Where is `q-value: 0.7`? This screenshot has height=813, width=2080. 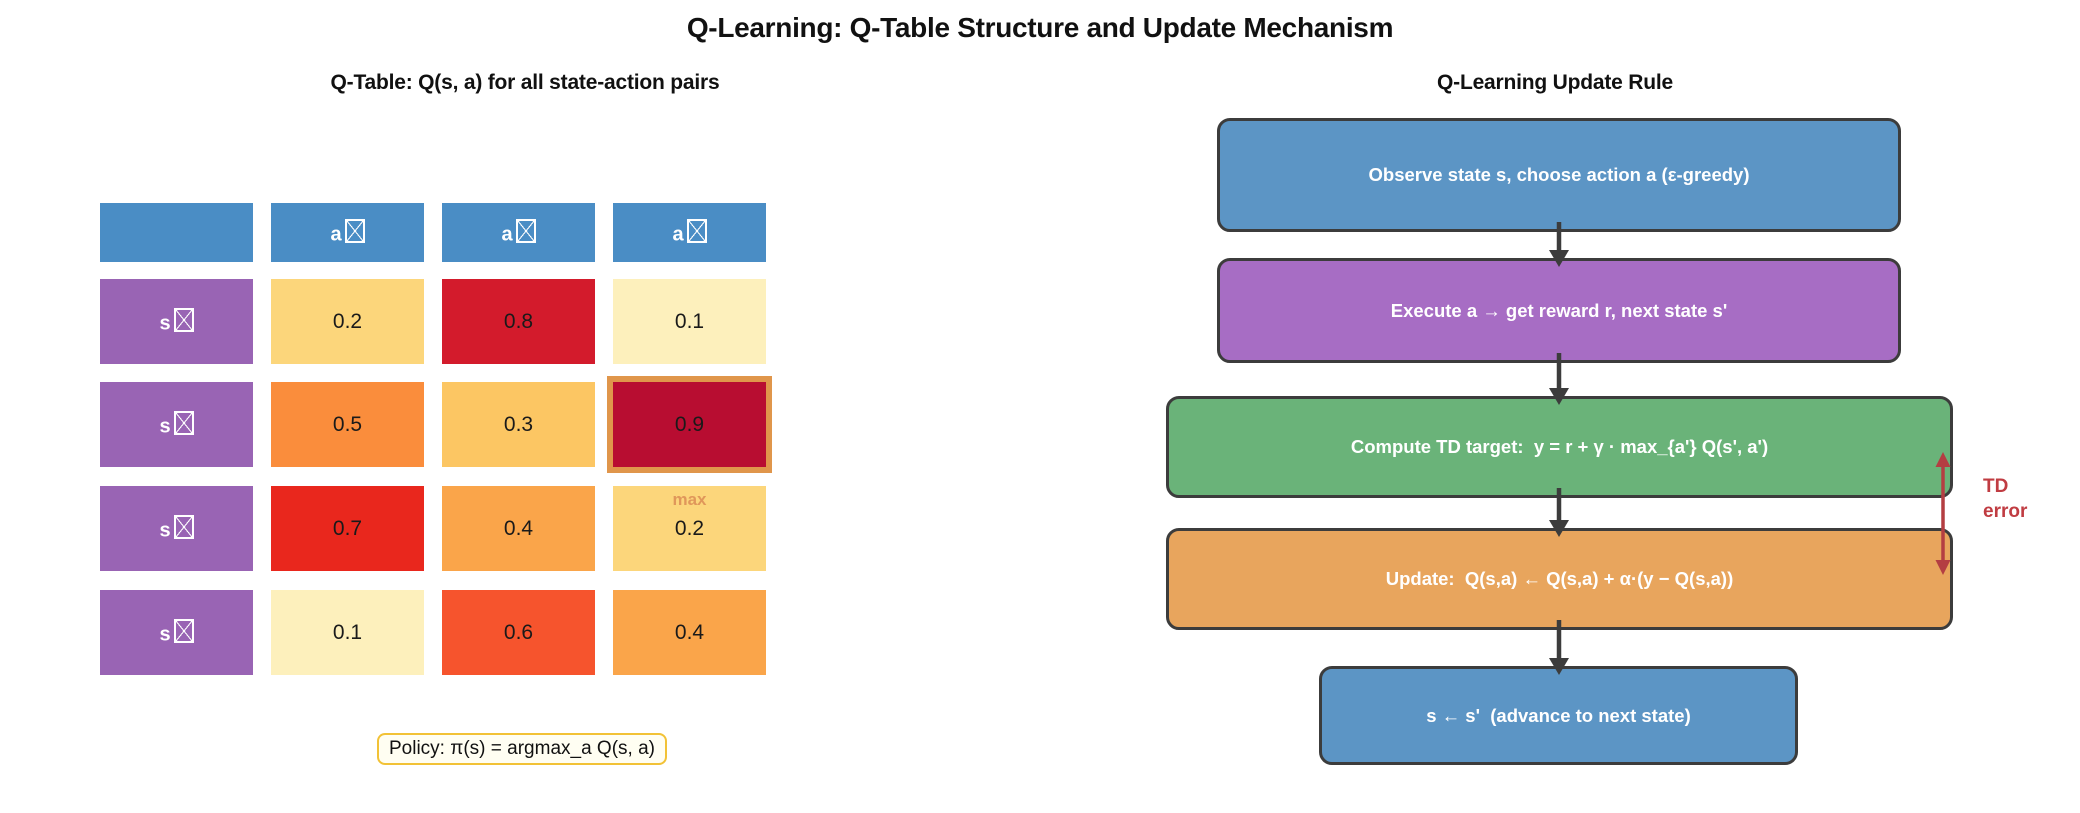 q-value: 0.7 is located at coordinates (347, 528).